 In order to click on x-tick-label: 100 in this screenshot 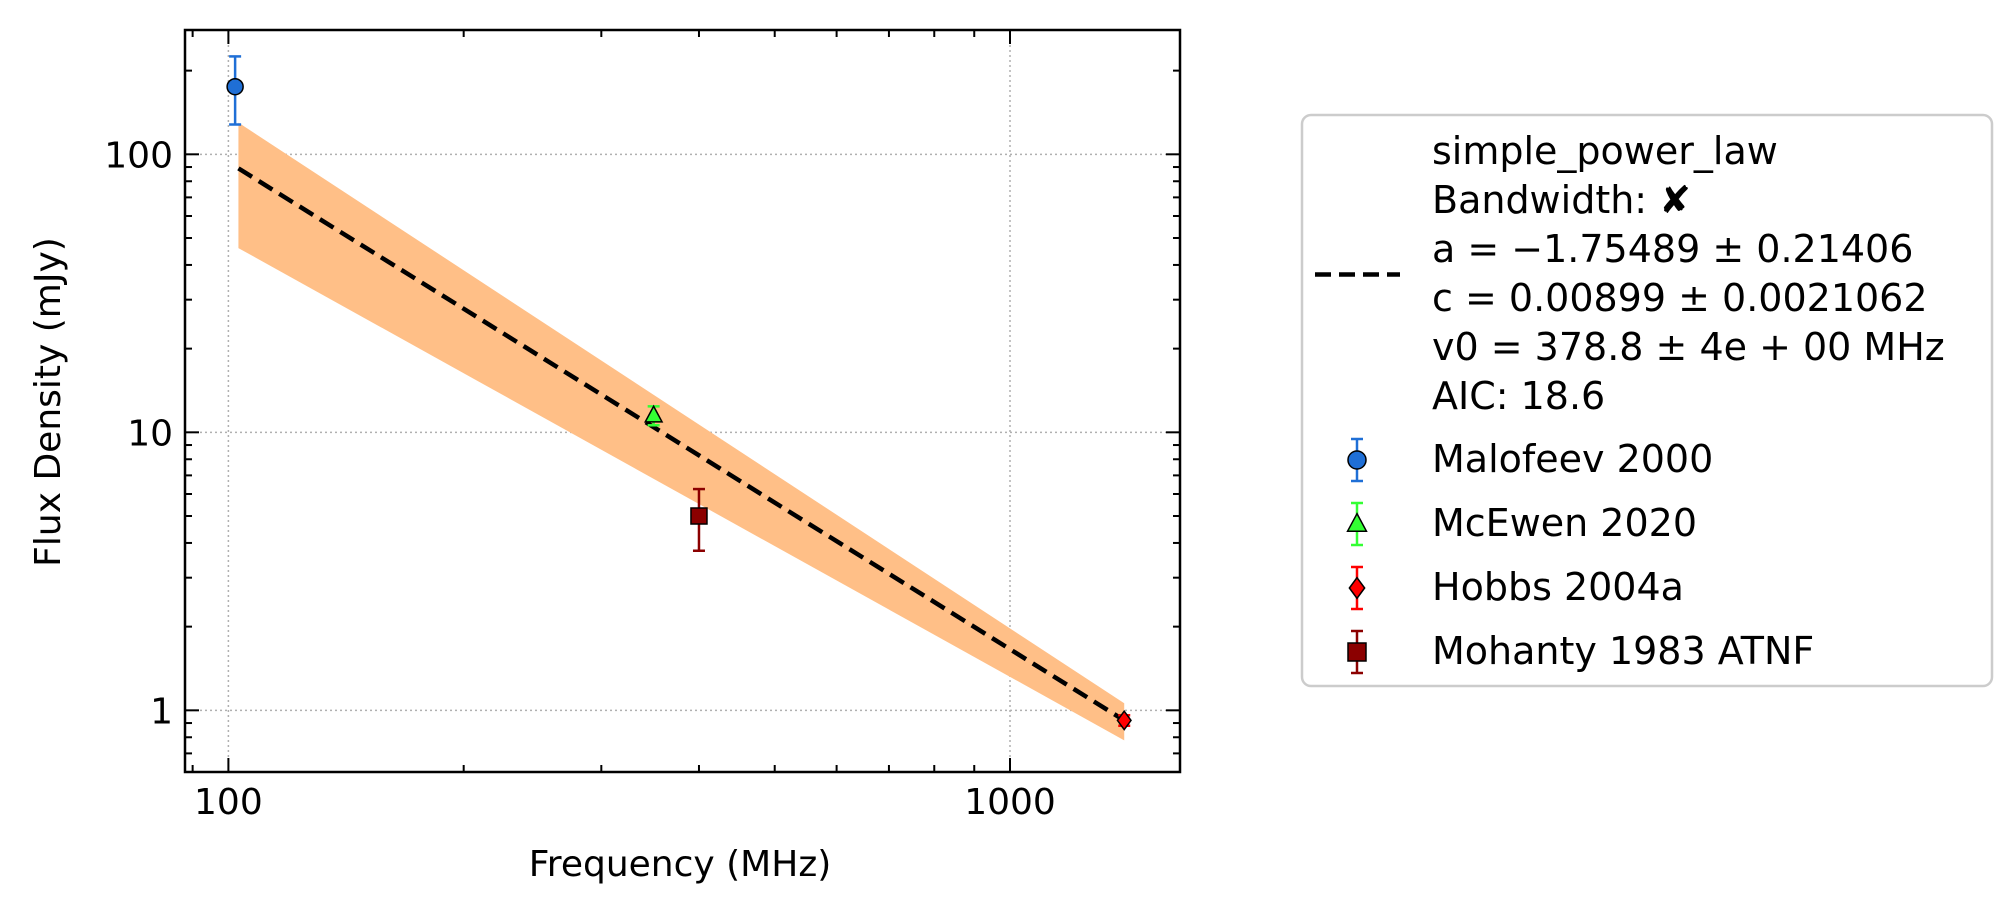, I will do `click(228, 802)`.